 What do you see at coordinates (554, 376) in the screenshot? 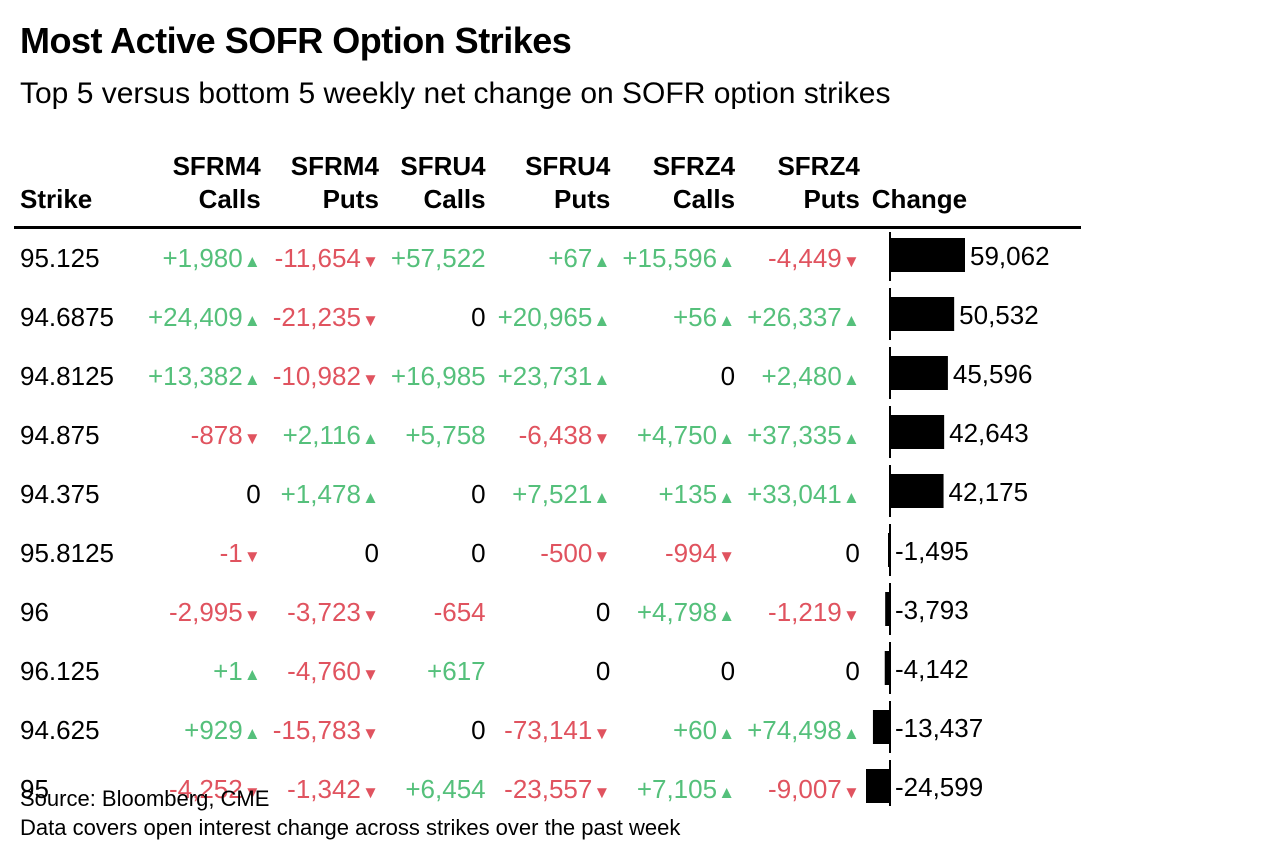
I see `sfru4-puts-cell: +23,731▲` at bounding box center [554, 376].